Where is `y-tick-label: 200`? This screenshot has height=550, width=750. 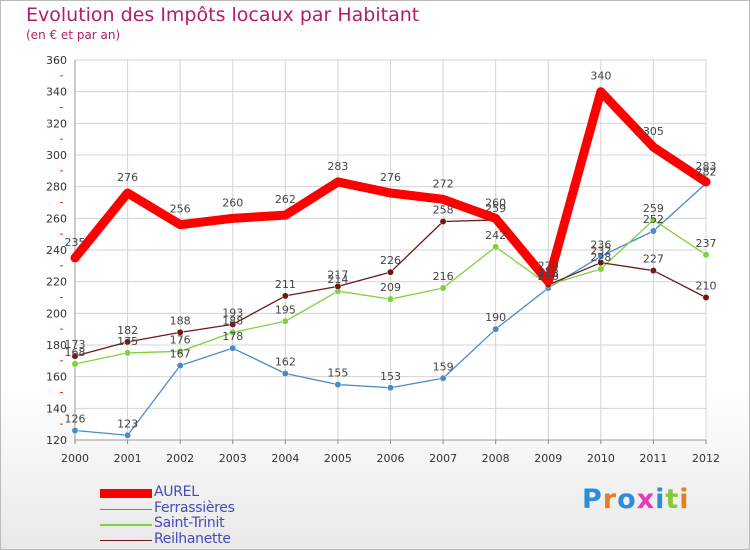
y-tick-label: 200 is located at coordinates (56, 313).